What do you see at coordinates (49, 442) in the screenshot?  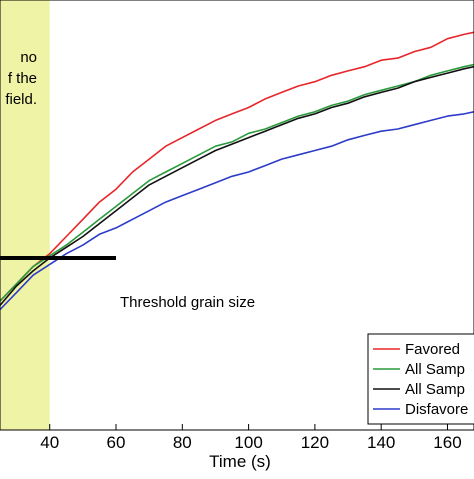 I see `x-tick-label: 40` at bounding box center [49, 442].